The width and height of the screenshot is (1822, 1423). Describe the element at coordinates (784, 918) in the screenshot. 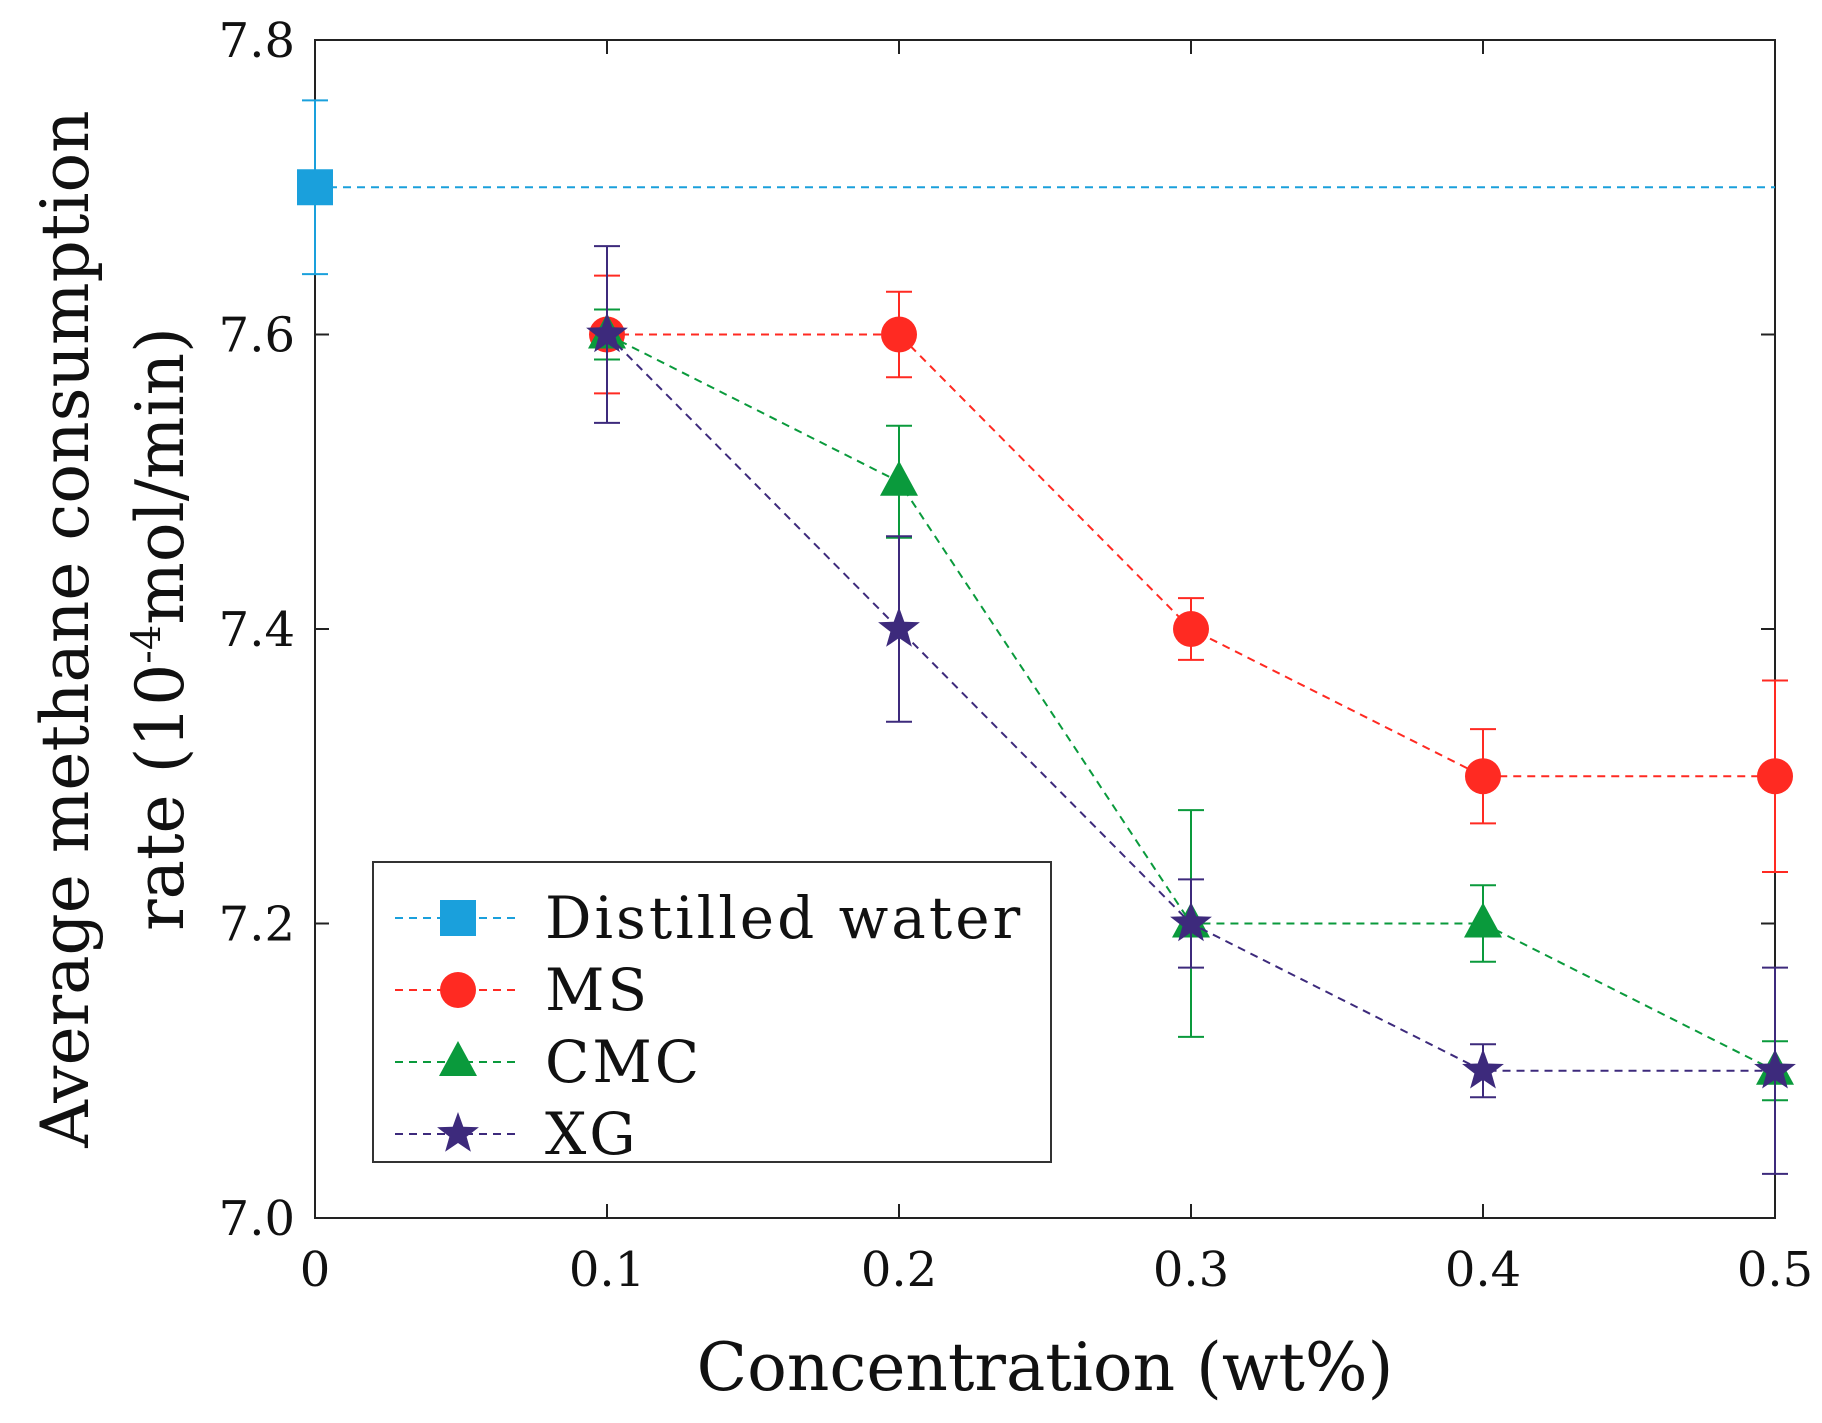

I see `legend-label: Distilled water` at that location.